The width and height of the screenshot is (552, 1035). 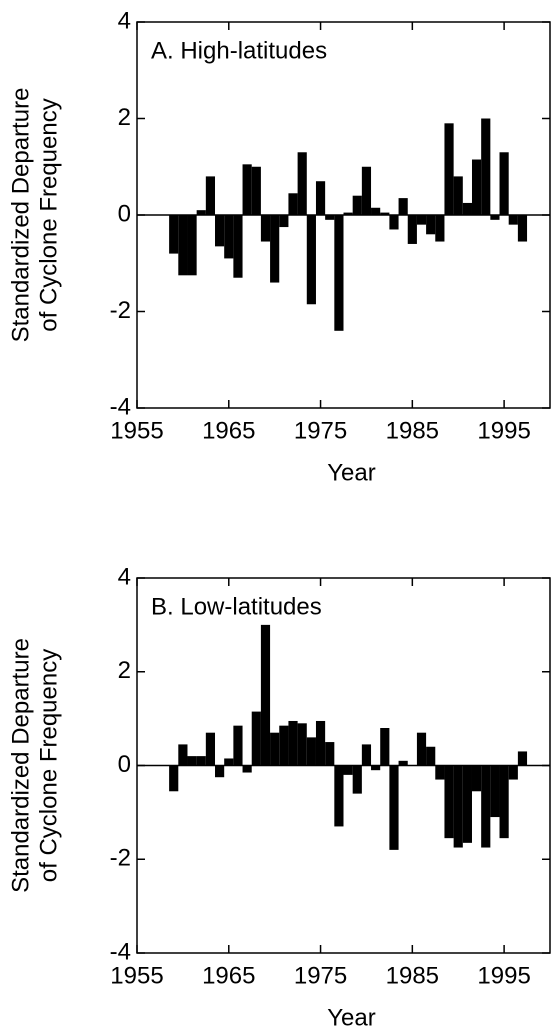 What do you see at coordinates (228, 430) in the screenshot?
I see `x-tick-label: 1965` at bounding box center [228, 430].